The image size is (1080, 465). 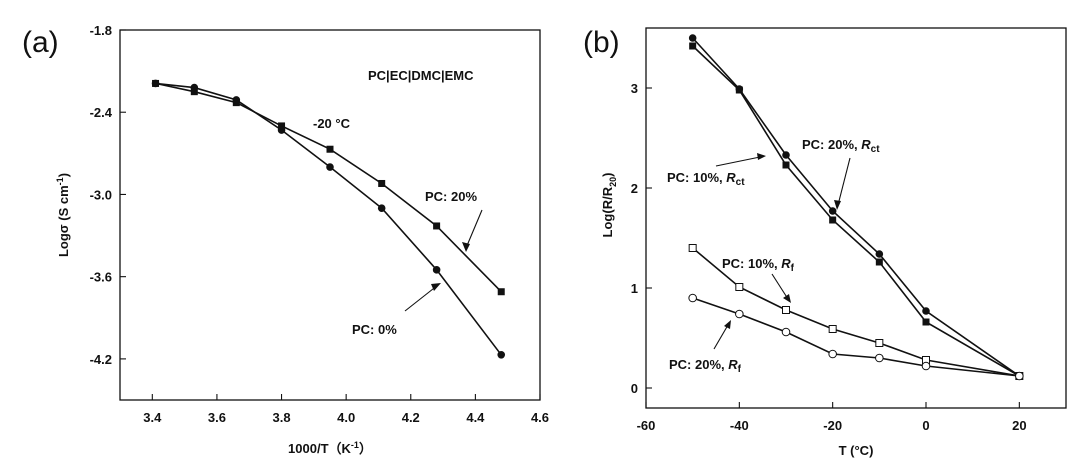 What do you see at coordinates (436, 287) in the screenshot?
I see `arrow-pc0-head` at bounding box center [436, 287].